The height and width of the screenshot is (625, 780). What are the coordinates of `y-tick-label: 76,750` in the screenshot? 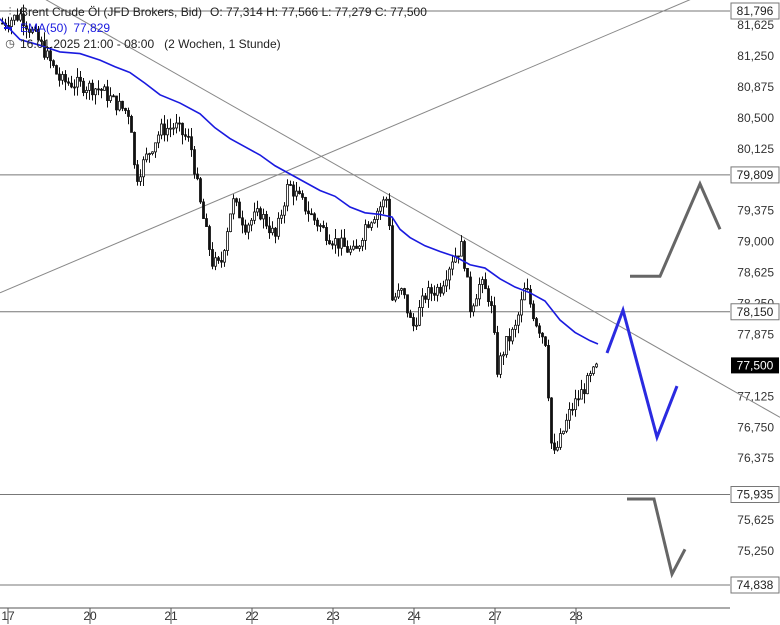 It's located at (755, 427).